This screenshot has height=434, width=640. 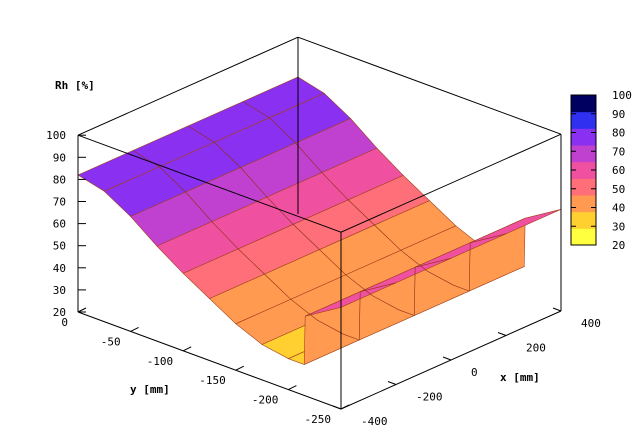 I want to click on z-tick-label: 90, so click(x=59, y=157).